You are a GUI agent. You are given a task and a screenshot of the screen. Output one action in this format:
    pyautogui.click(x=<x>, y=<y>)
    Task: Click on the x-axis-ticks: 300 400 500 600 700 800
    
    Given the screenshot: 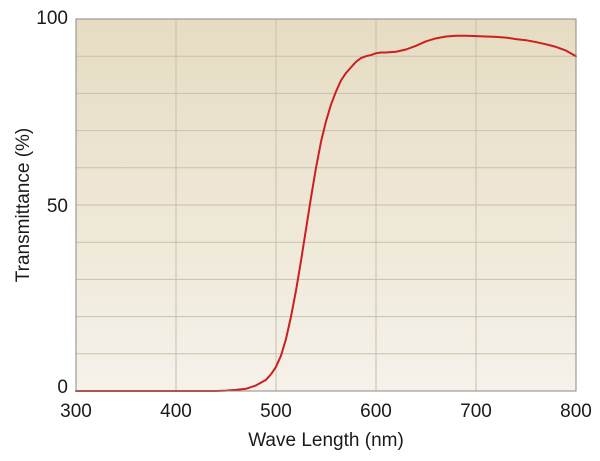 What is the action you would take?
    pyautogui.click(x=326, y=411)
    